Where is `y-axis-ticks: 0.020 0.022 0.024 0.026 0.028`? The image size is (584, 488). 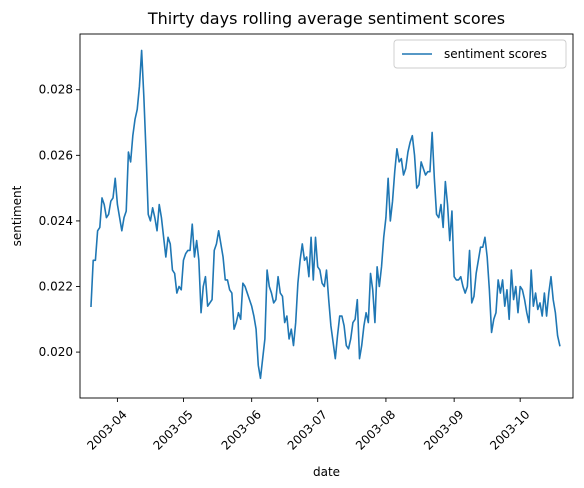 y-axis-ticks: 0.020 0.022 0.024 0.026 0.028 is located at coordinates (59, 221).